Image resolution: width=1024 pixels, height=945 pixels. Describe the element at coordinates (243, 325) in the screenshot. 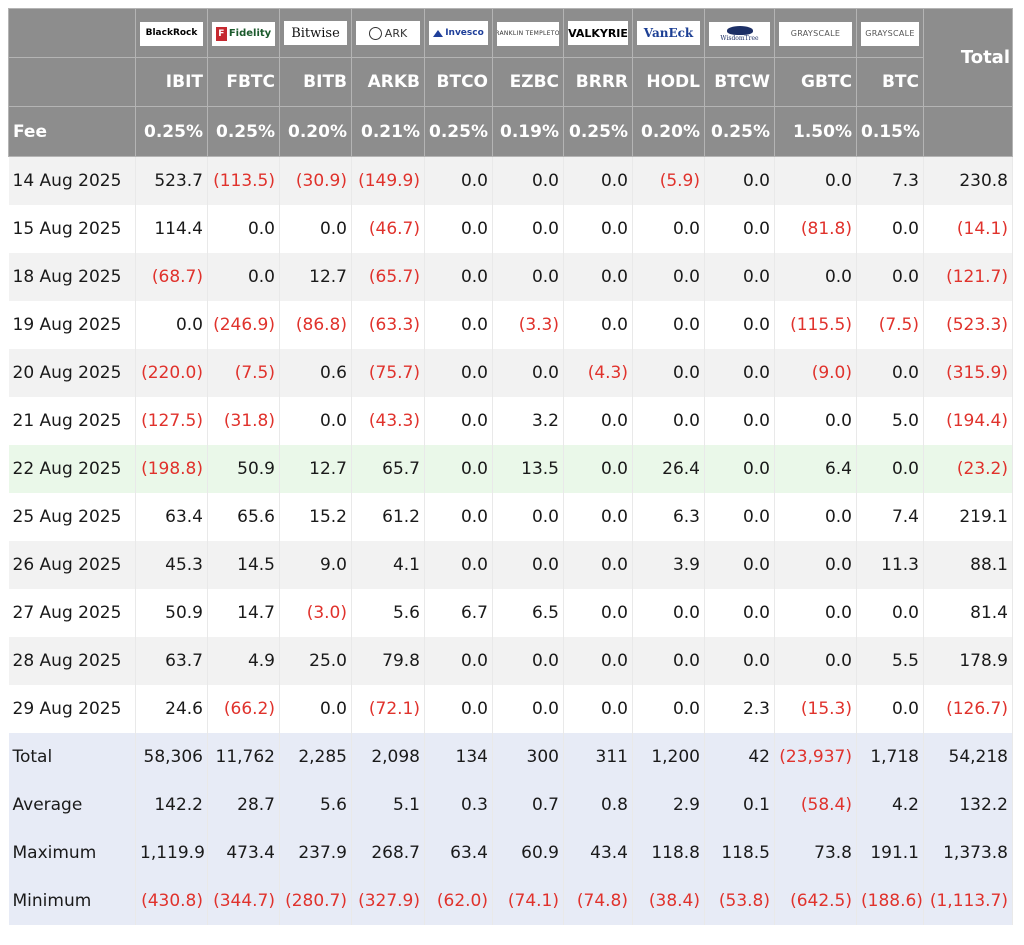

I see `cell-fbtc: (246.9)` at that location.